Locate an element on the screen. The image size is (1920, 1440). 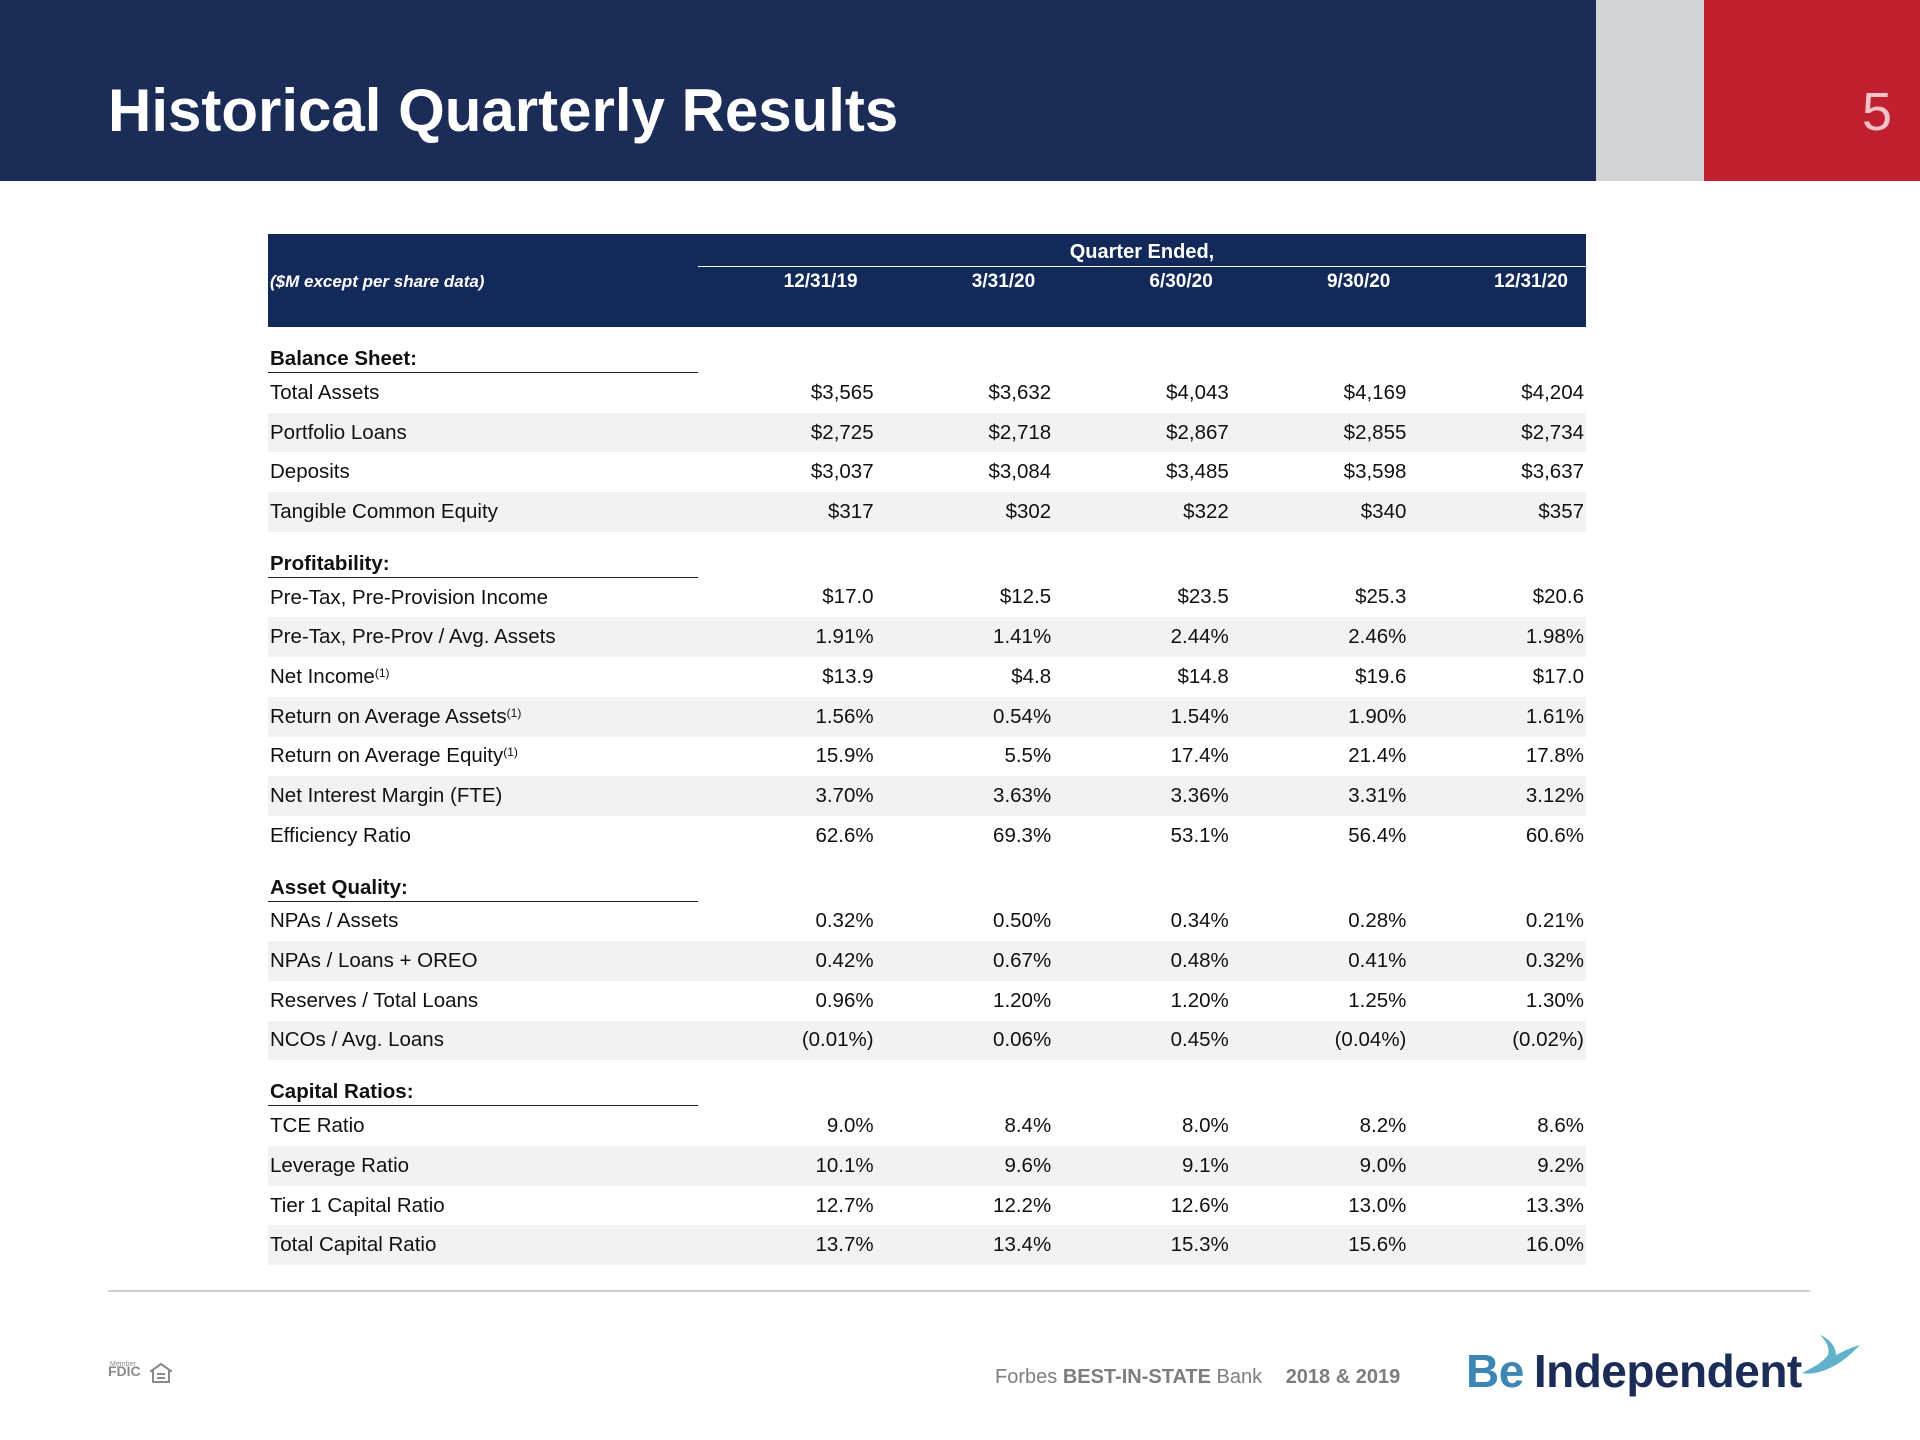
row-value: 5.5% is located at coordinates (1028, 756).